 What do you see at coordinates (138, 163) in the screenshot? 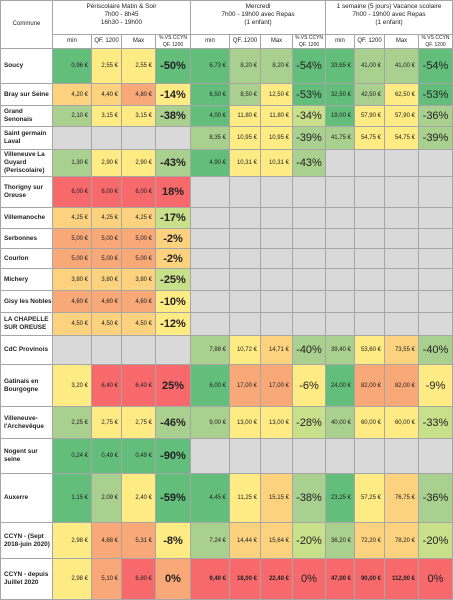
I see `value-cell: 2,90 €` at bounding box center [138, 163].